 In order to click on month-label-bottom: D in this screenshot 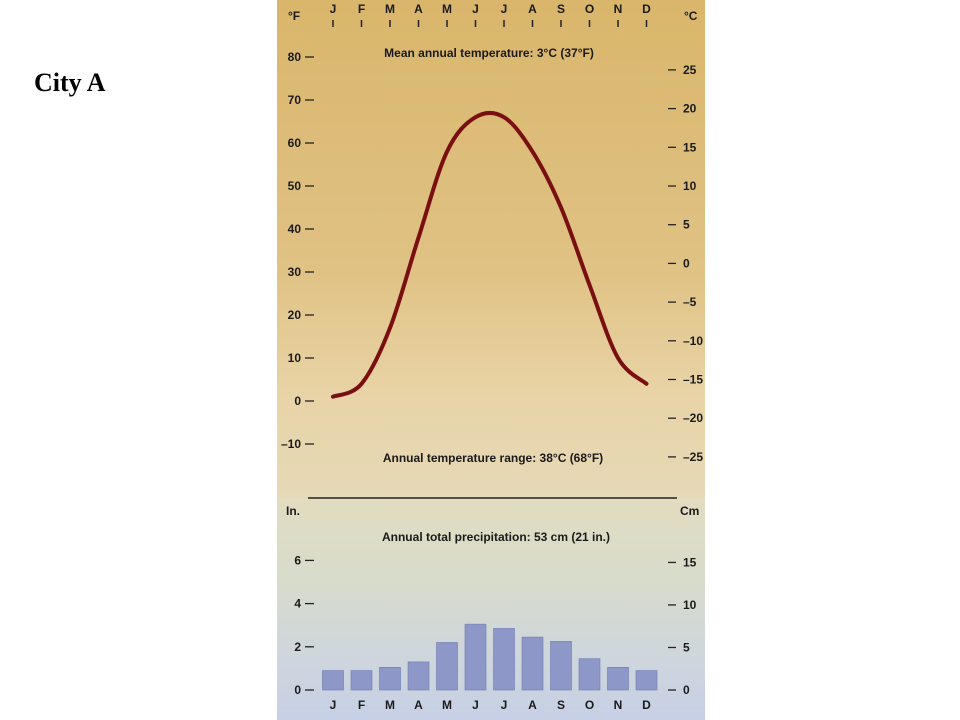, I will do `click(646, 705)`.